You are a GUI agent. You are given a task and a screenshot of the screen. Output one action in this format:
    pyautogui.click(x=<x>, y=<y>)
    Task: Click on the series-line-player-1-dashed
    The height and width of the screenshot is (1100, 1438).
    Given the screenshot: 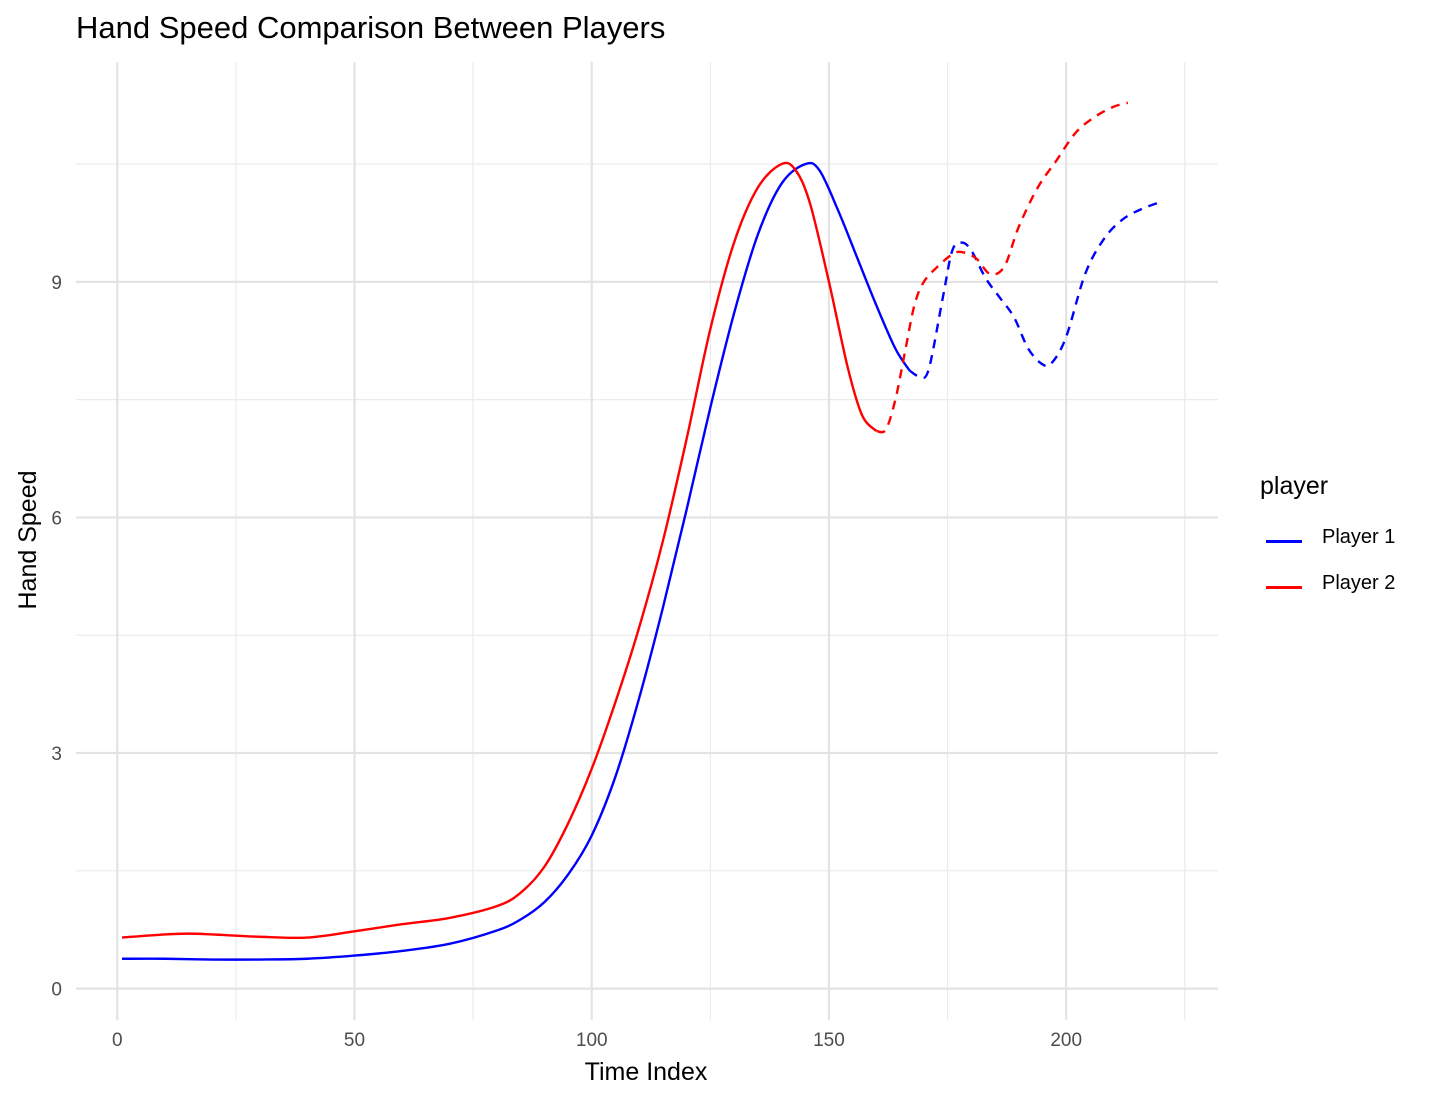 What is the action you would take?
    pyautogui.click(x=1035, y=289)
    